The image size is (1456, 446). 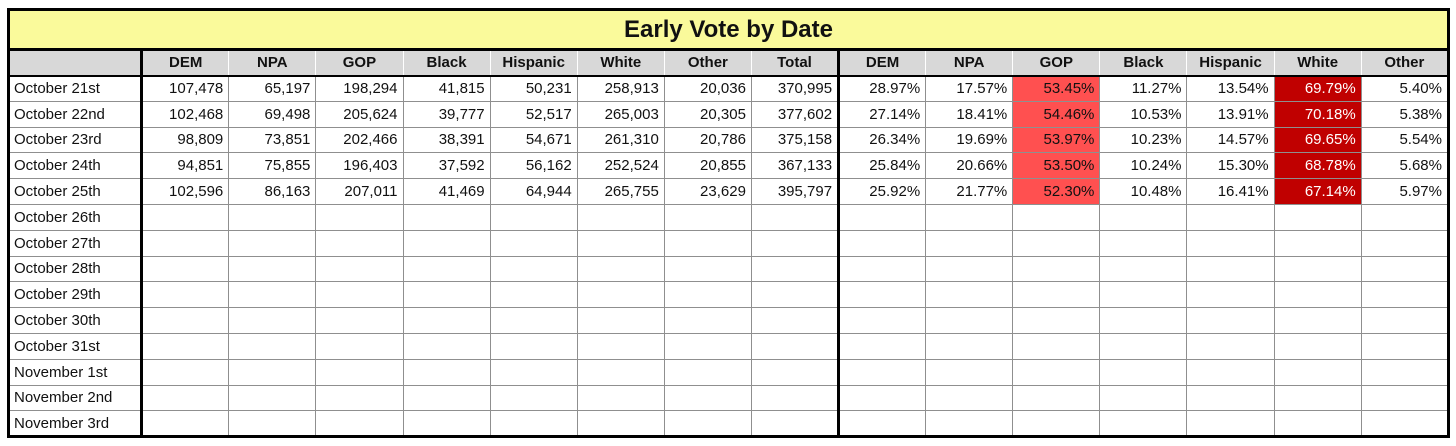 I want to click on value-cell: 258,913, so click(x=620, y=88).